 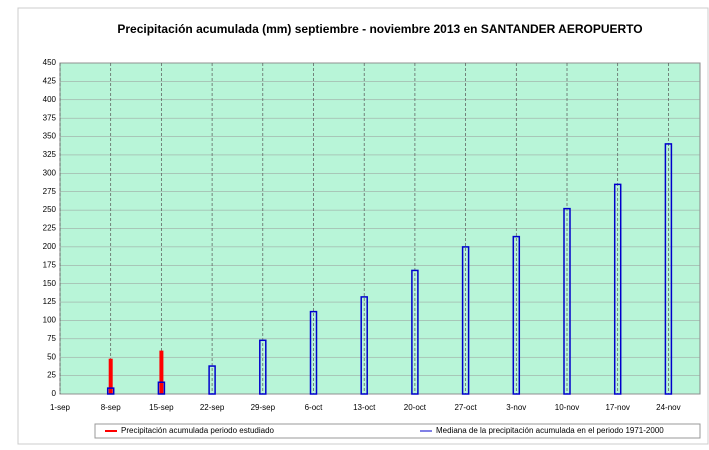 What do you see at coordinates (50, 154) in the screenshot?
I see `y-tick-label: 325` at bounding box center [50, 154].